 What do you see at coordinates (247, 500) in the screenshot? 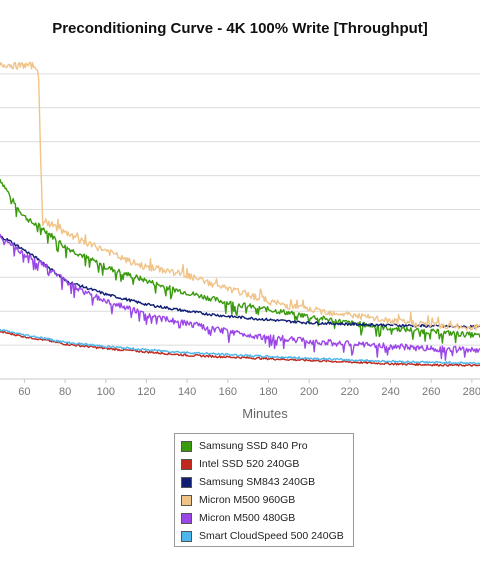
I see `legend-label: Micron M500 960GB` at bounding box center [247, 500].